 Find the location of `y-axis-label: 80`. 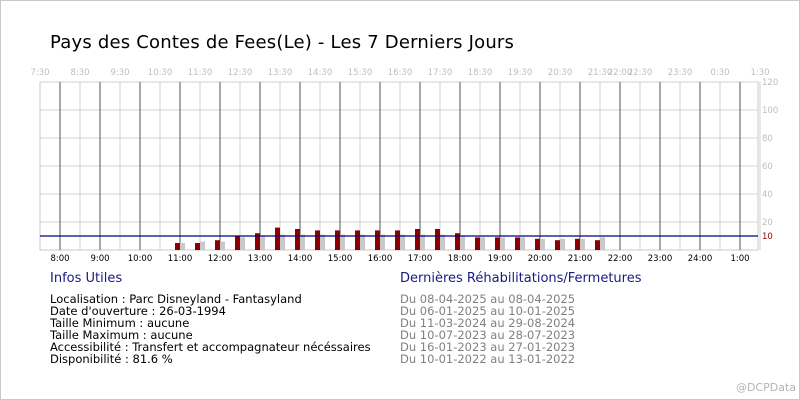

y-axis-label: 80 is located at coordinates (767, 139).